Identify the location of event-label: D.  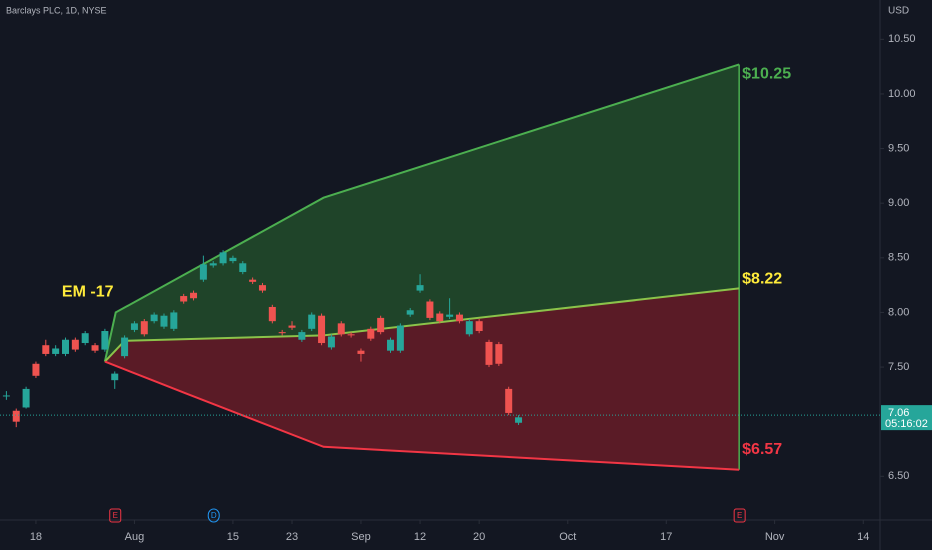
(214, 515).